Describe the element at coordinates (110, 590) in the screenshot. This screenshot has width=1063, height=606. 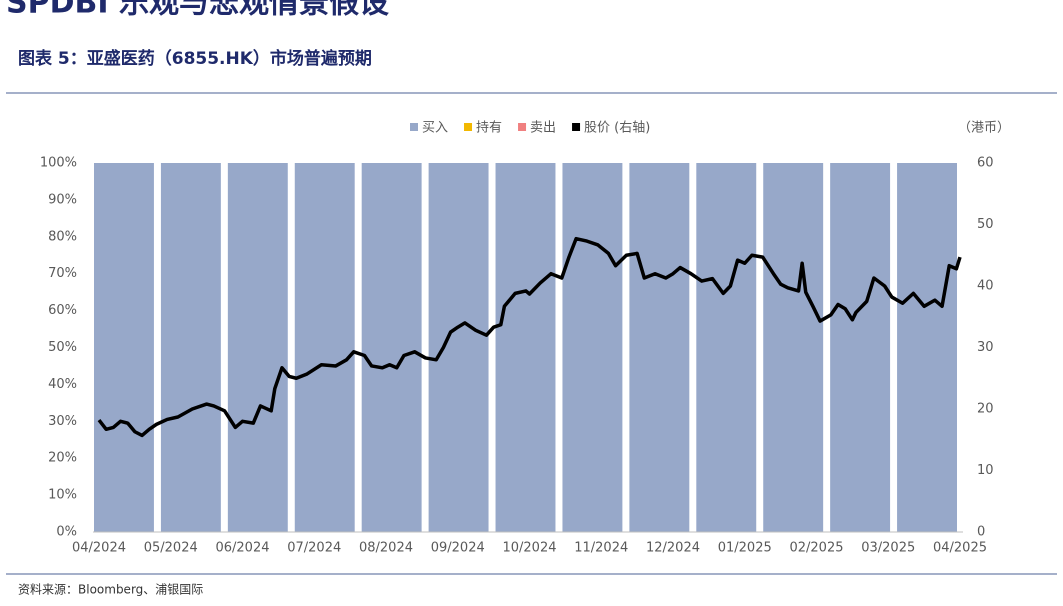
I see `source: 资料来源：Bloomberg、浦银国际` at that location.